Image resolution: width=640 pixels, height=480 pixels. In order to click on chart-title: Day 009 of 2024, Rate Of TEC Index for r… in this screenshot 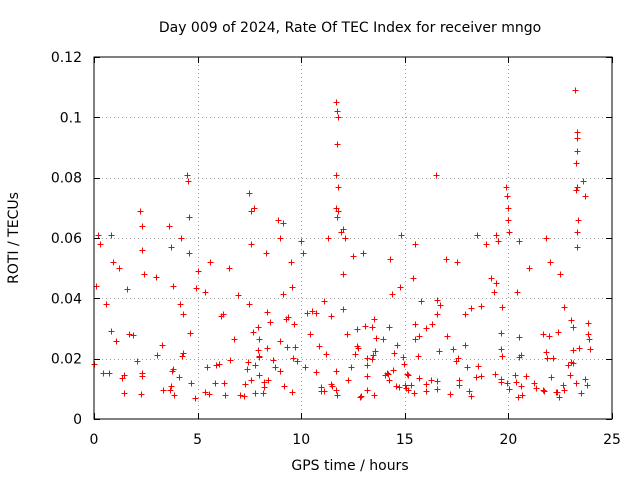, I will do `click(350, 28)`.